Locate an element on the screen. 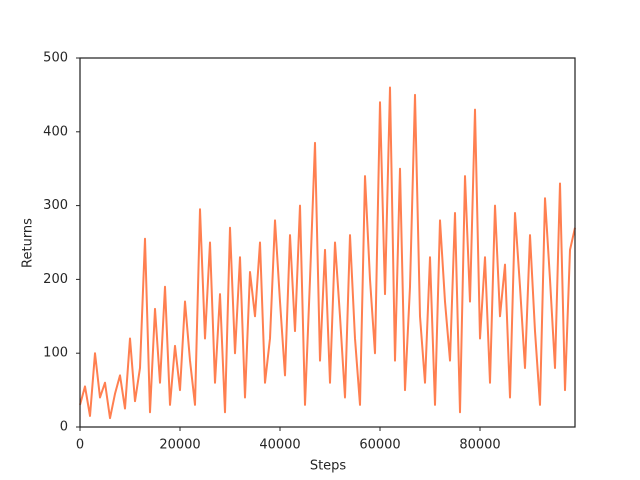  y-tick-label: 500 is located at coordinates (55, 58).